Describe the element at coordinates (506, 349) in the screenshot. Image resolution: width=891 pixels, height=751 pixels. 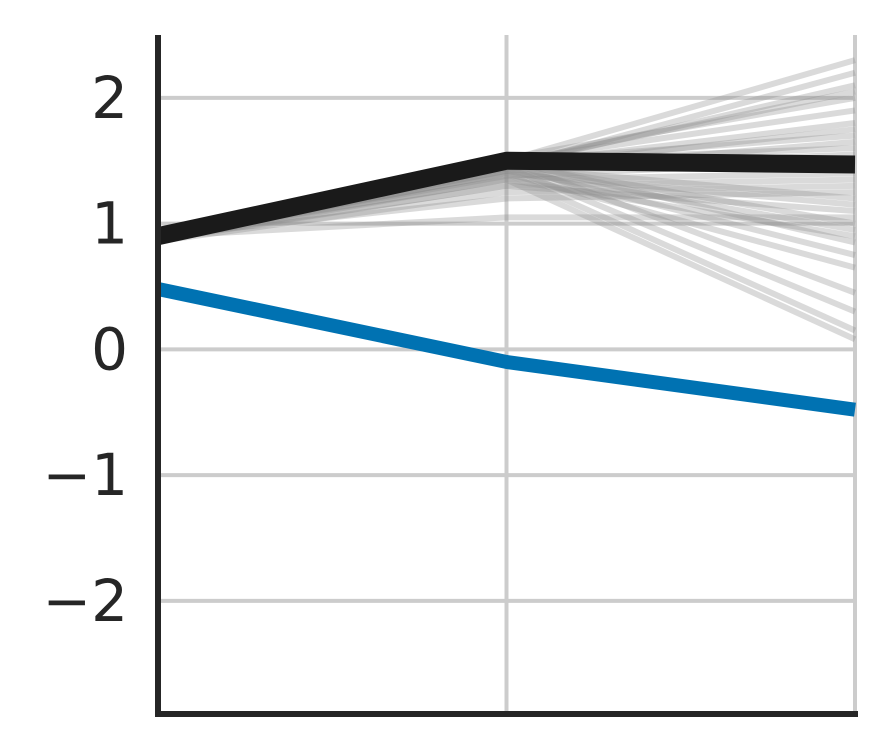
I see `reference-series-line` at that location.